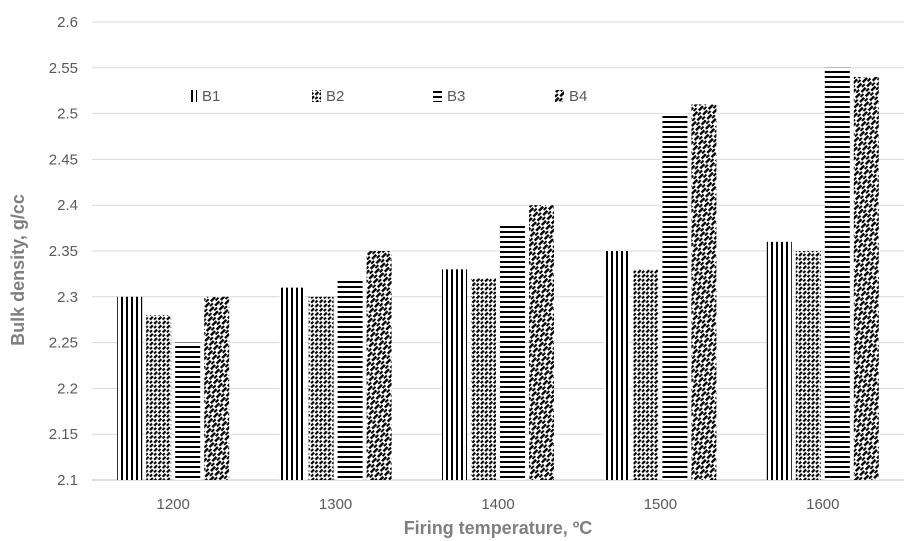  What do you see at coordinates (173, 504) in the screenshot?
I see `x-tick-label: 1200` at bounding box center [173, 504].